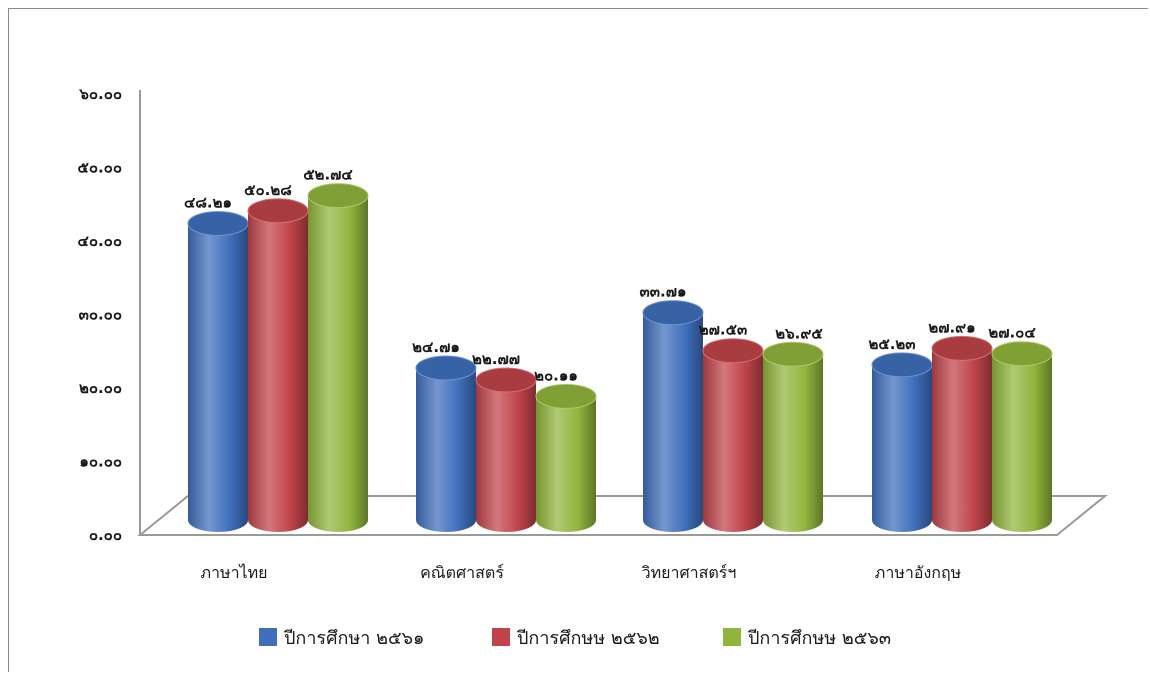  I want to click on data-label: ๕๒.๗๔, so click(328, 175).